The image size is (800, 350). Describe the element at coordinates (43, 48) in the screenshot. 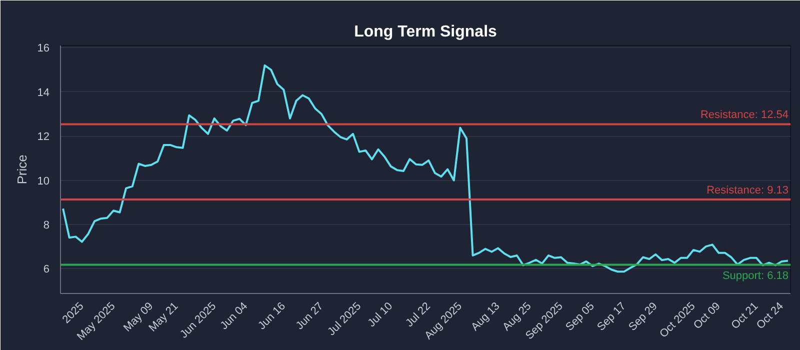

I see `y-tick-label: 16` at that location.